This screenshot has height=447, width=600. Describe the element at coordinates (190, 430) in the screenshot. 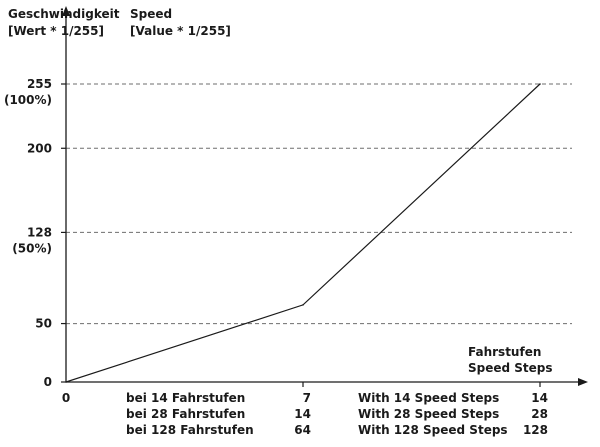

I see `x-group-de-3: bei 128 Fahrstufen` at that location.